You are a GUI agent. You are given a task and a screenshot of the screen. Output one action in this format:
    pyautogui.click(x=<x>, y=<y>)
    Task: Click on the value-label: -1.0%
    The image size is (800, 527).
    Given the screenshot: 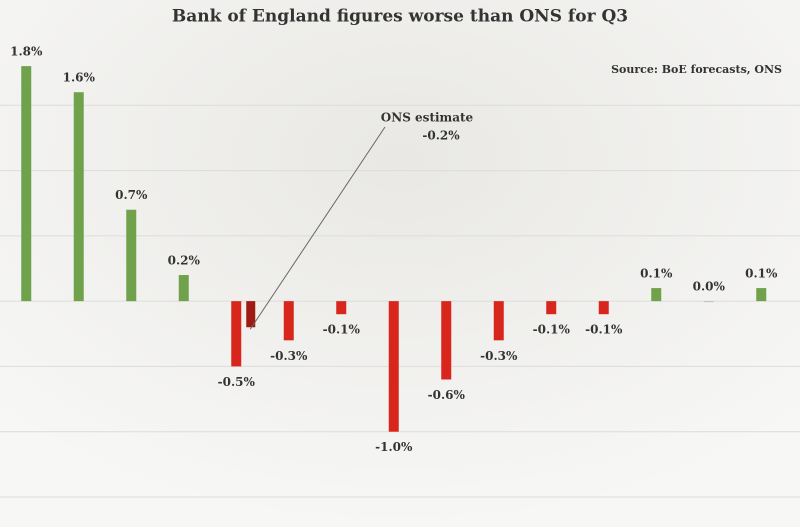 What is the action you would take?
    pyautogui.click(x=394, y=447)
    